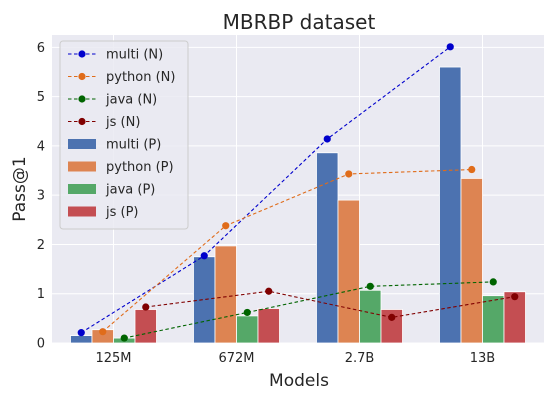  I want to click on x-tick-label: 672M, so click(236, 358).